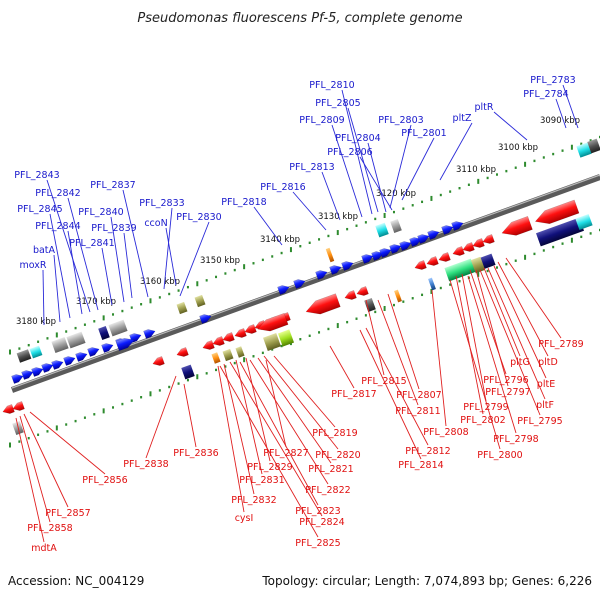 This screenshot has height=600, width=600. Describe the element at coordinates (418, 395) in the screenshot. I see `gene-label: PFL_2807` at that location.